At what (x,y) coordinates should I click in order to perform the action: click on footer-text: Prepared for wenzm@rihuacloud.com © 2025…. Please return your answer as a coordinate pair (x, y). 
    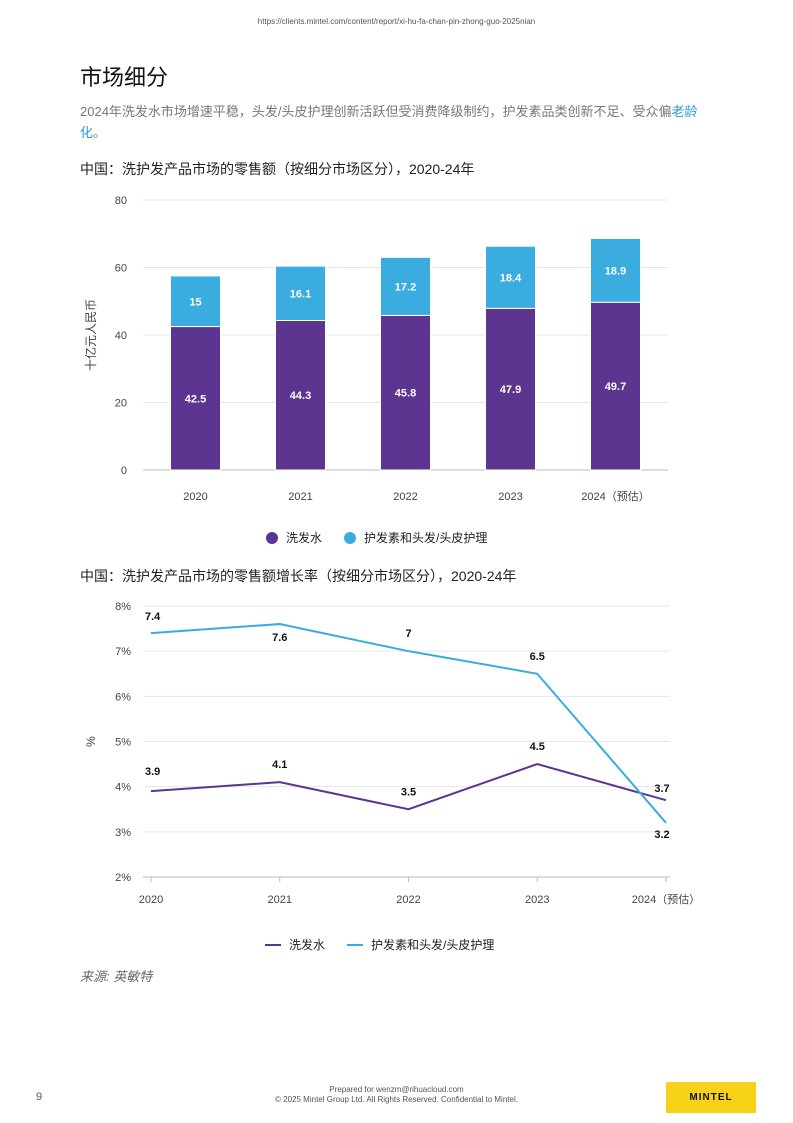
    Looking at the image, I should click on (396, 1095).